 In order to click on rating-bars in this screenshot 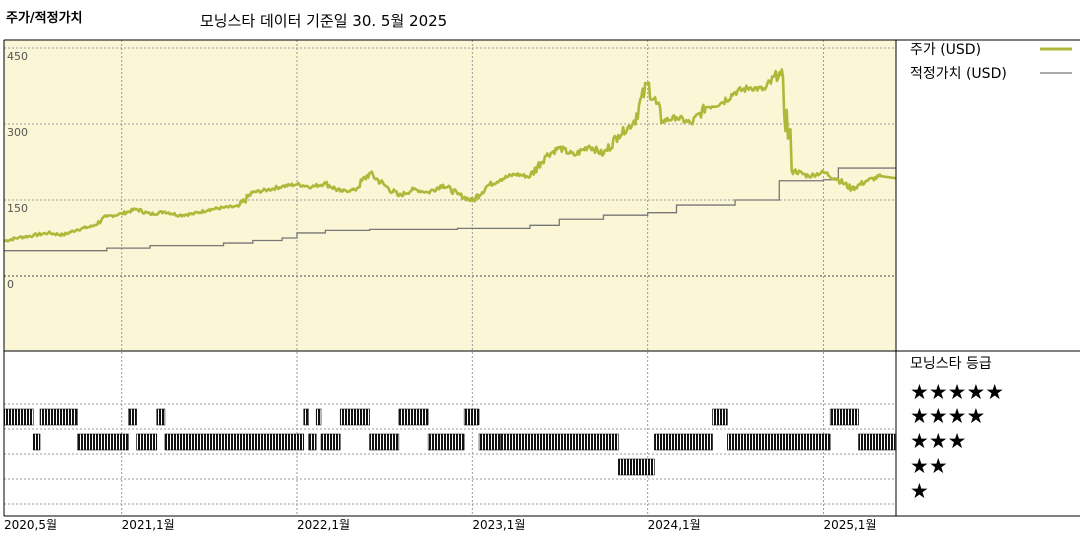, I will do `click(449, 442)`.